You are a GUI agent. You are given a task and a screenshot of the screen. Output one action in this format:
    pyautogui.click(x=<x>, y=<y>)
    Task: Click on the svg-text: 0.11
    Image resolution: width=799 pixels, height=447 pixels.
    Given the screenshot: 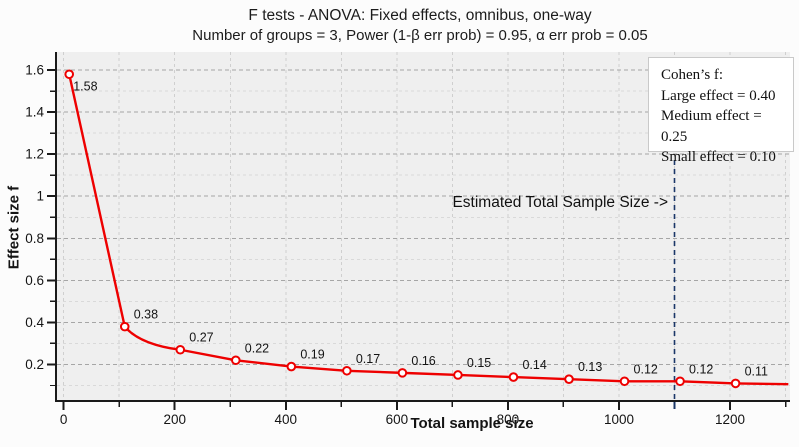 What is the action you would take?
    pyautogui.click(x=756, y=371)
    